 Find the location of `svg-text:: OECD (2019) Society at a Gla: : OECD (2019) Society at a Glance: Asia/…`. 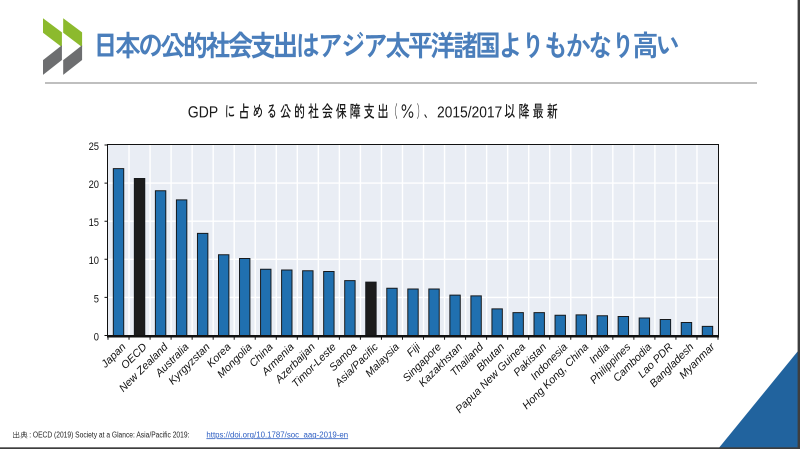

svg-text:: OECD (2019) Society at a Gla: : OECD (2019) Society at a Glance: Asia/… is located at coordinates (109, 434).